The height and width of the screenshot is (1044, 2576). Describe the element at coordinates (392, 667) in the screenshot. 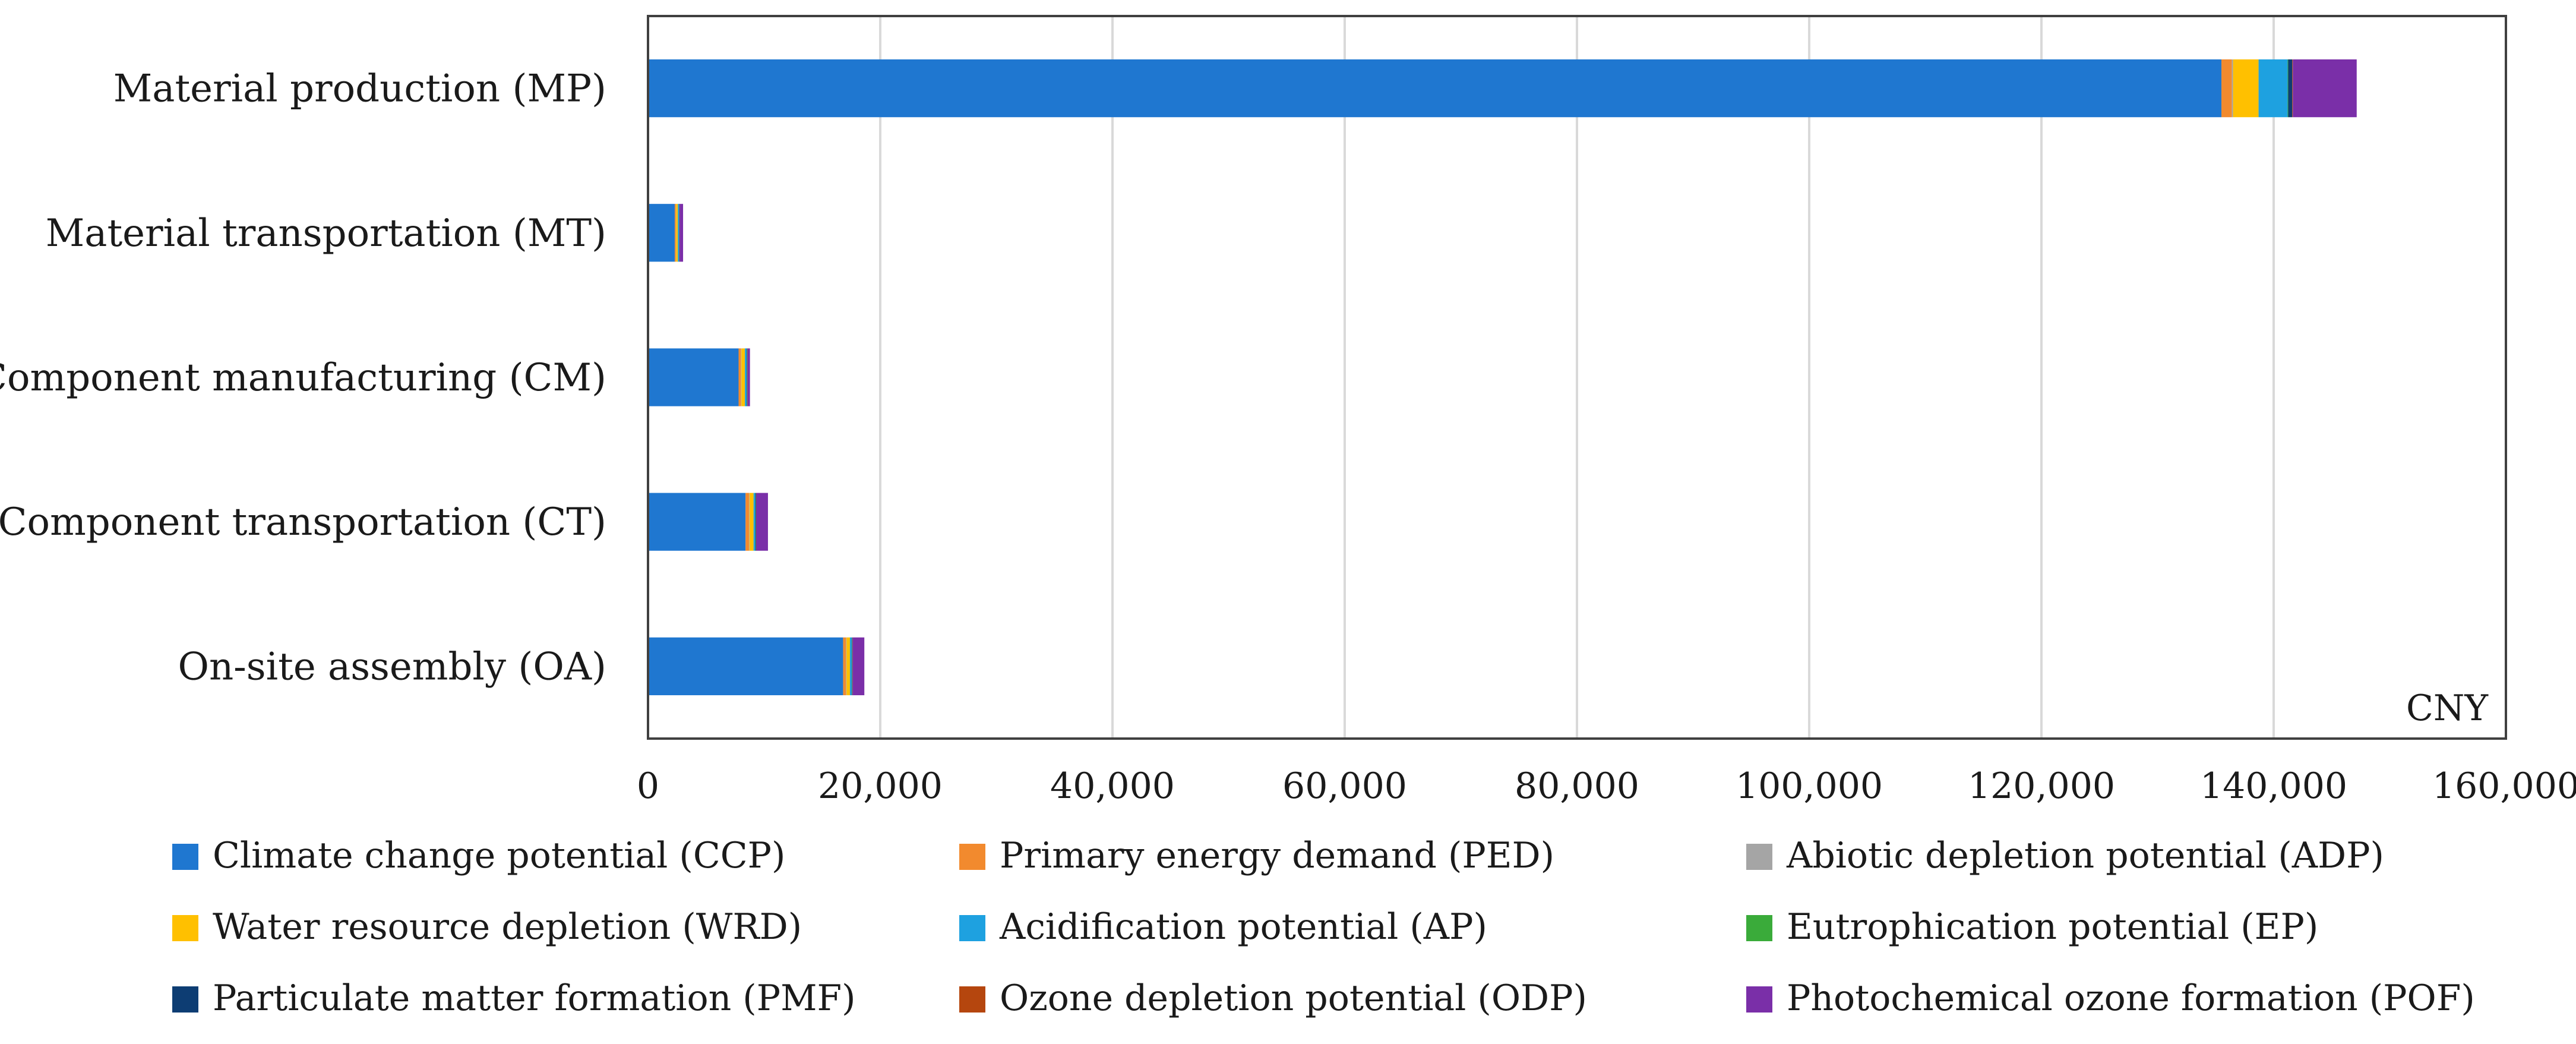

I see `category-label: On-site assembly (OA)` at that location.